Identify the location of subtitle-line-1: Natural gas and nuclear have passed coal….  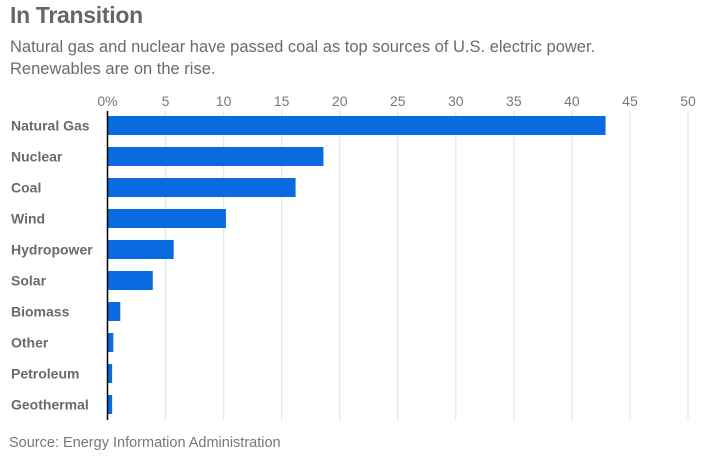
(303, 47).